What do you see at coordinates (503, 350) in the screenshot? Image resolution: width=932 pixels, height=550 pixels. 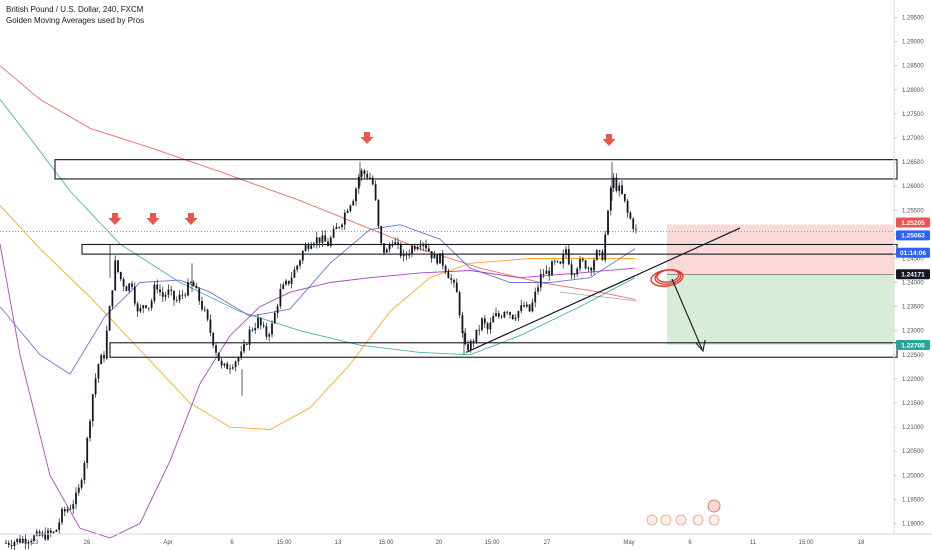 I see `support-zone` at bounding box center [503, 350].